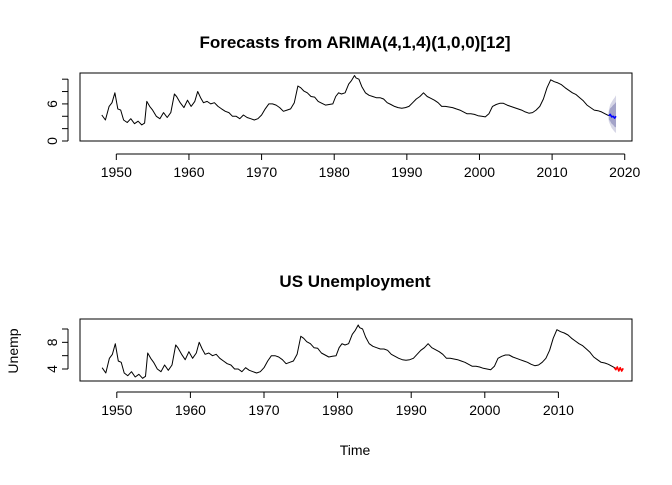 This screenshot has width=672, height=485. What do you see at coordinates (52, 342) in the screenshot?
I see `unemployment-y-tick-label: 8` at bounding box center [52, 342].